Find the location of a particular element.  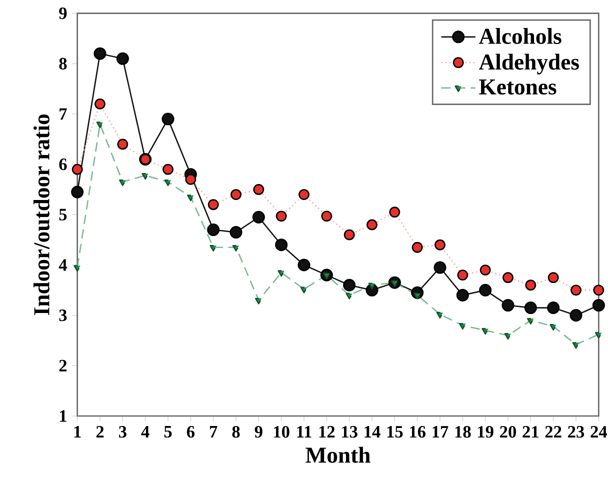

legend-label: Alcohols is located at coordinates (520, 36).